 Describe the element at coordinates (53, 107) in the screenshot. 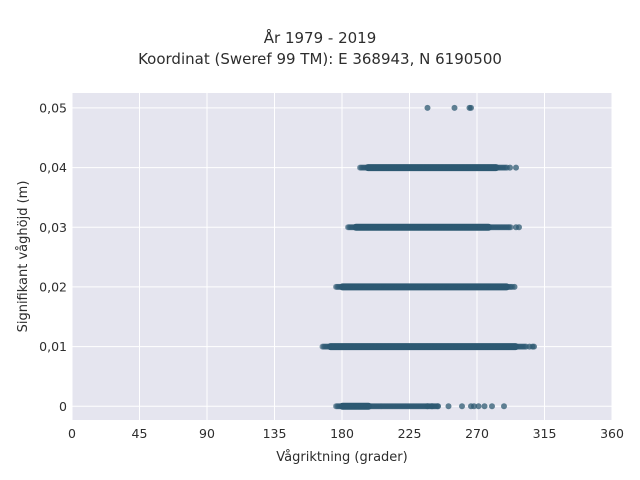

I see `y-tick-label: 0,05` at that location.